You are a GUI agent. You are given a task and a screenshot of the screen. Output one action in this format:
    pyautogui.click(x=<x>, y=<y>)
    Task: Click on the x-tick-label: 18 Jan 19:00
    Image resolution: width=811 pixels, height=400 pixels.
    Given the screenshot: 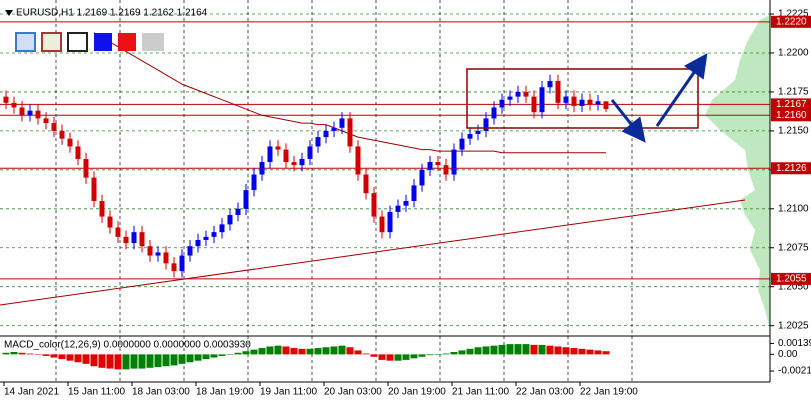 What is the action you would take?
    pyautogui.click(x=225, y=392)
    